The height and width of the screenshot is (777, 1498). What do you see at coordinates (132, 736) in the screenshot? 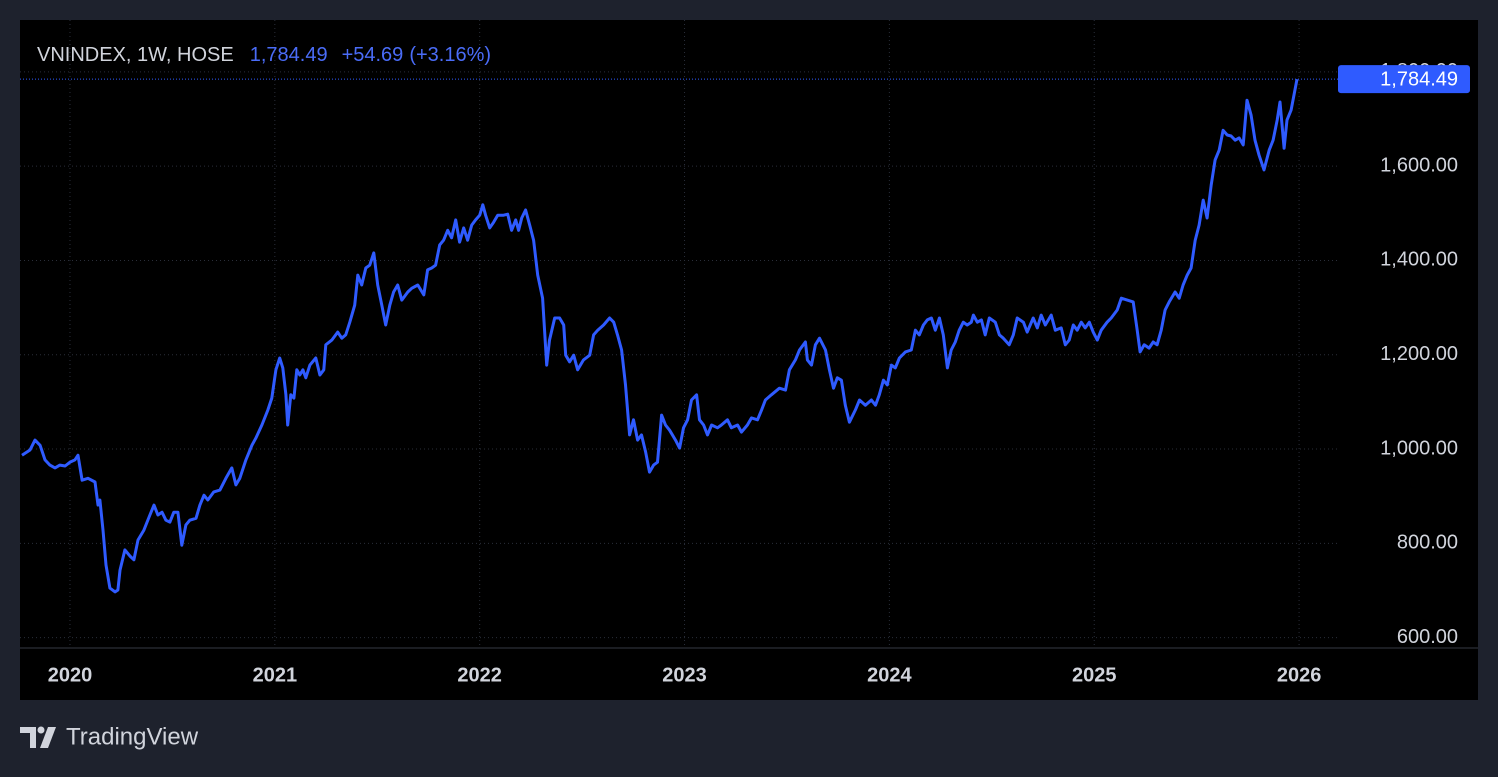
I see `brand-name: TradingView` at bounding box center [132, 736].